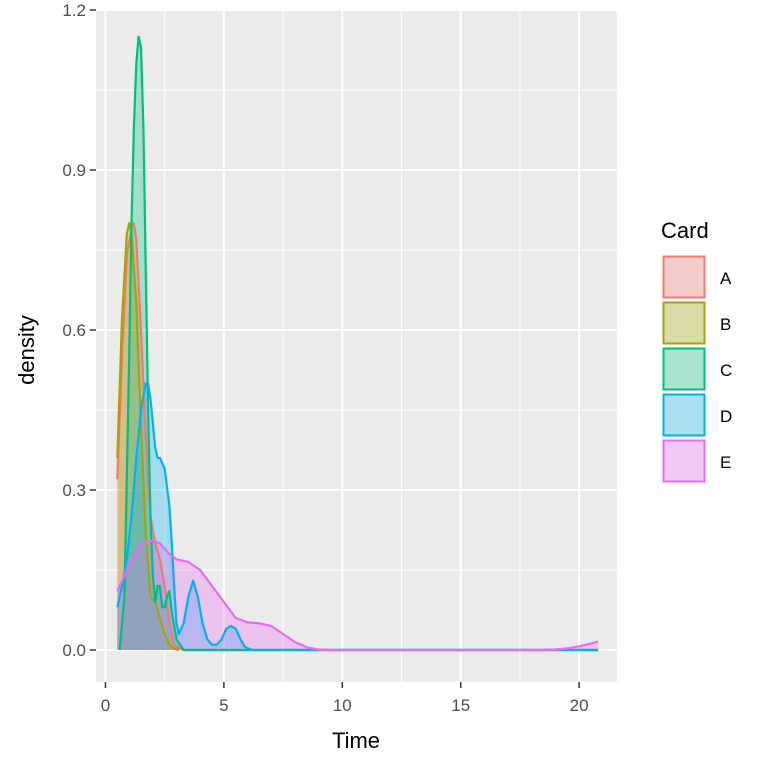  I want to click on legend-items: A B C D E, so click(697, 369).